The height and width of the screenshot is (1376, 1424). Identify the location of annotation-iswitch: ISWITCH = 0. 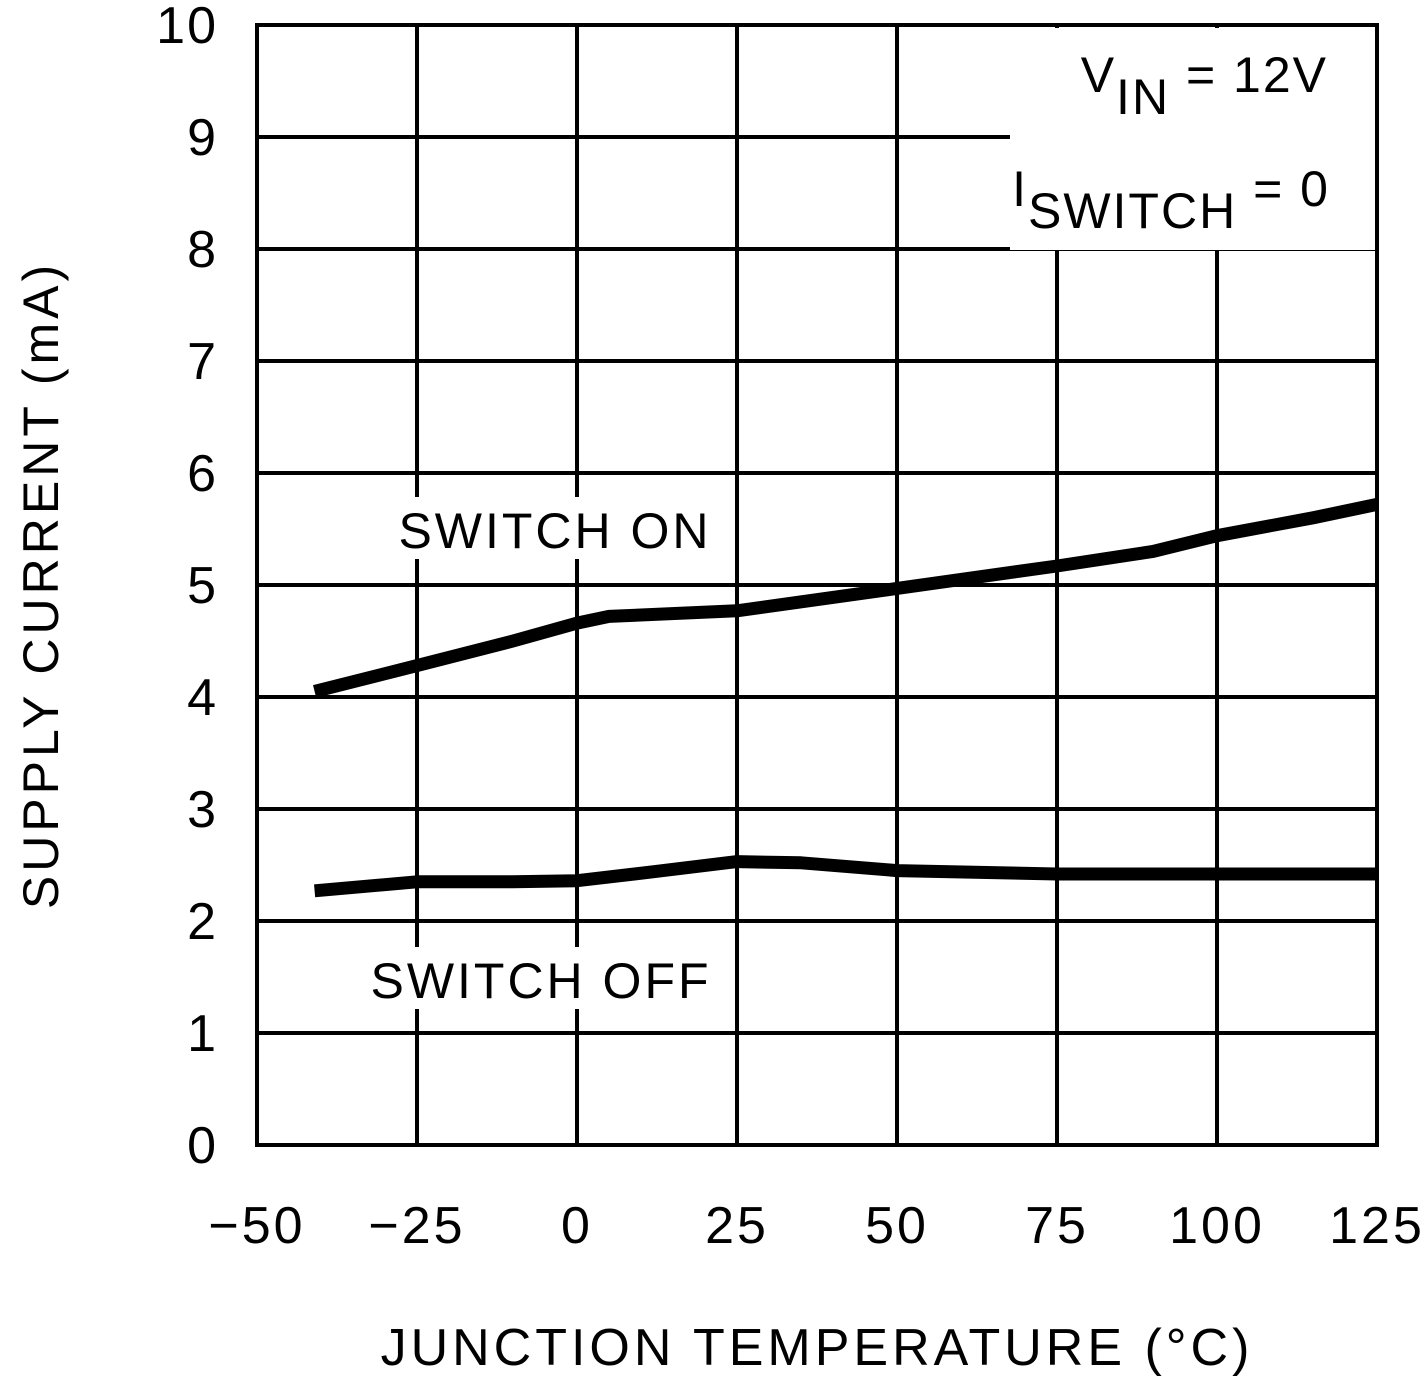
(1171, 200).